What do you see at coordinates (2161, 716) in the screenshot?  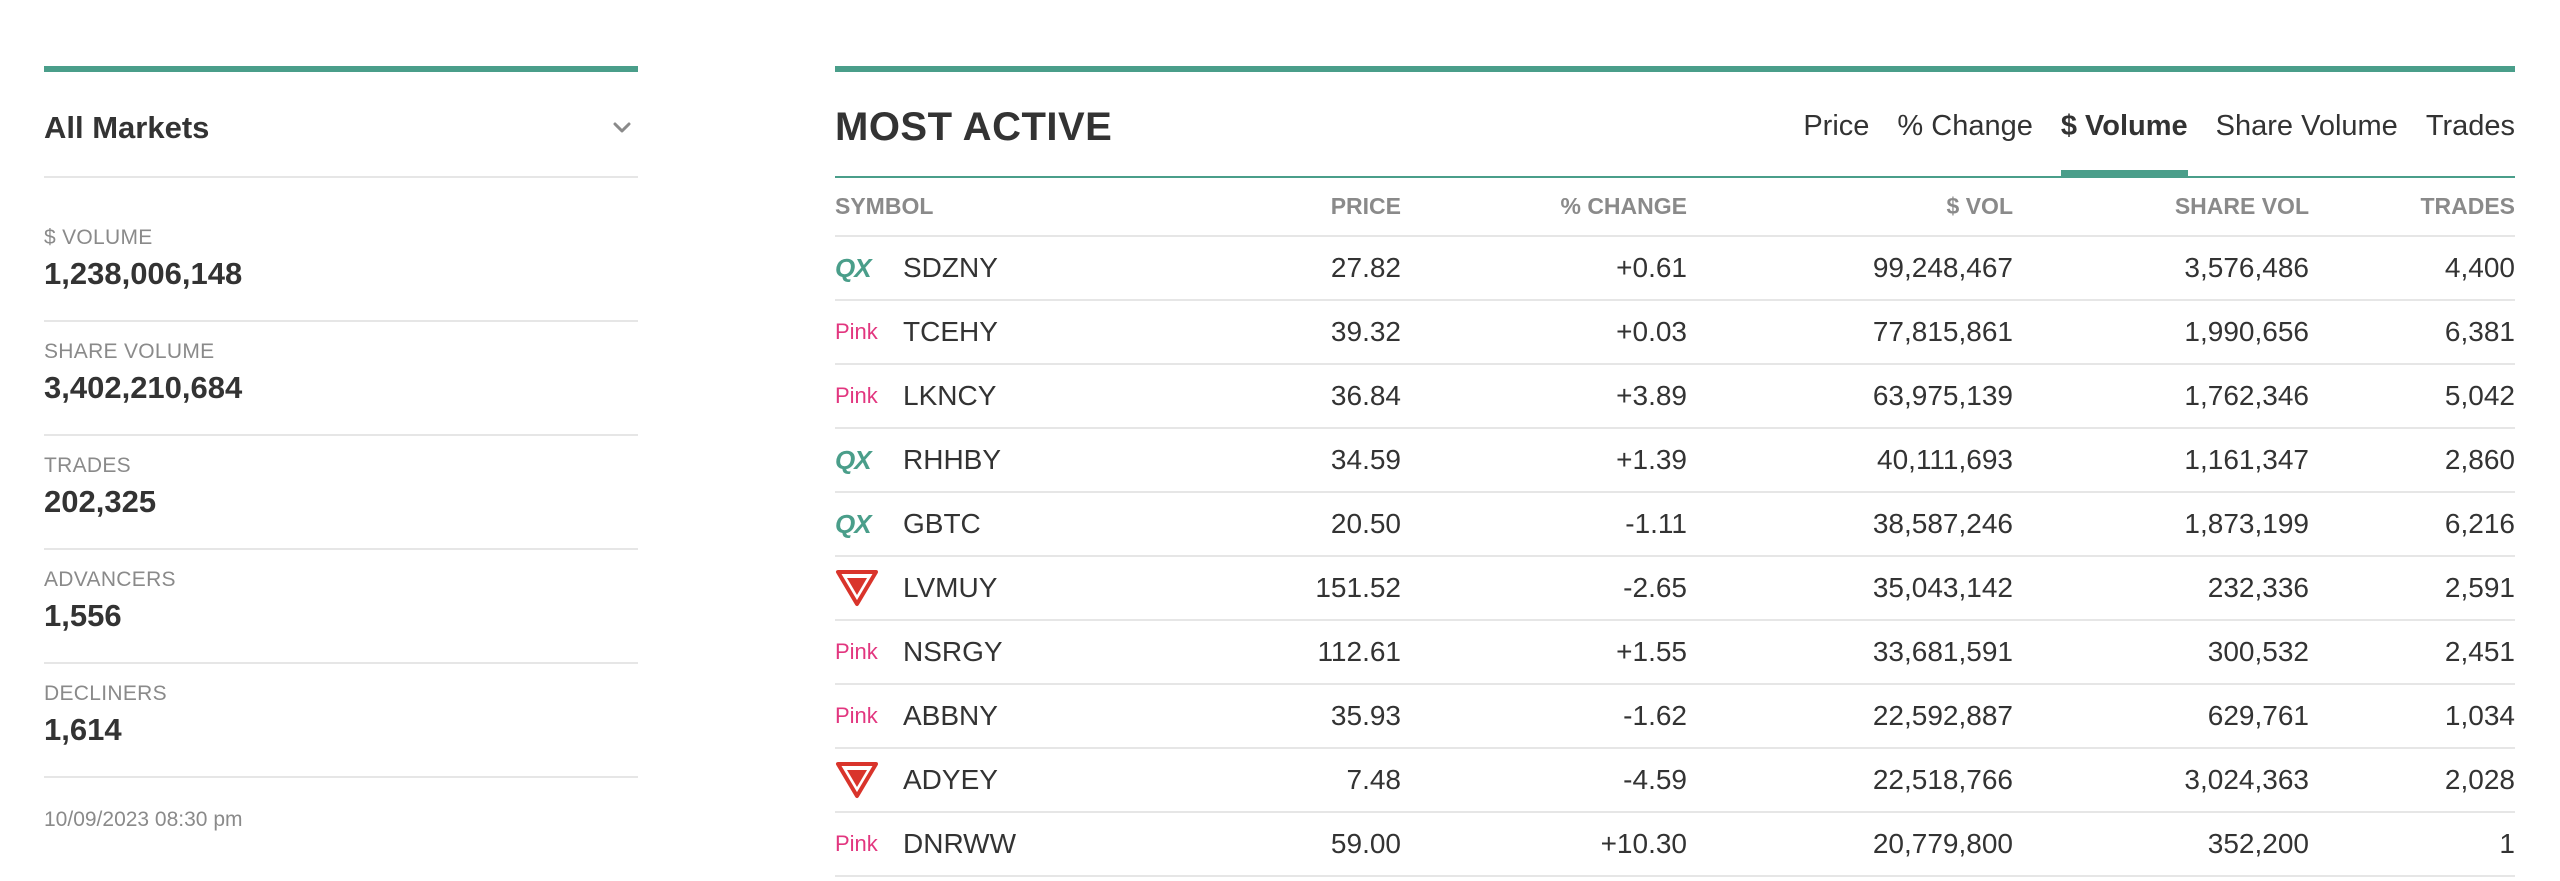 I see `cell-share-volume: 629,761` at bounding box center [2161, 716].